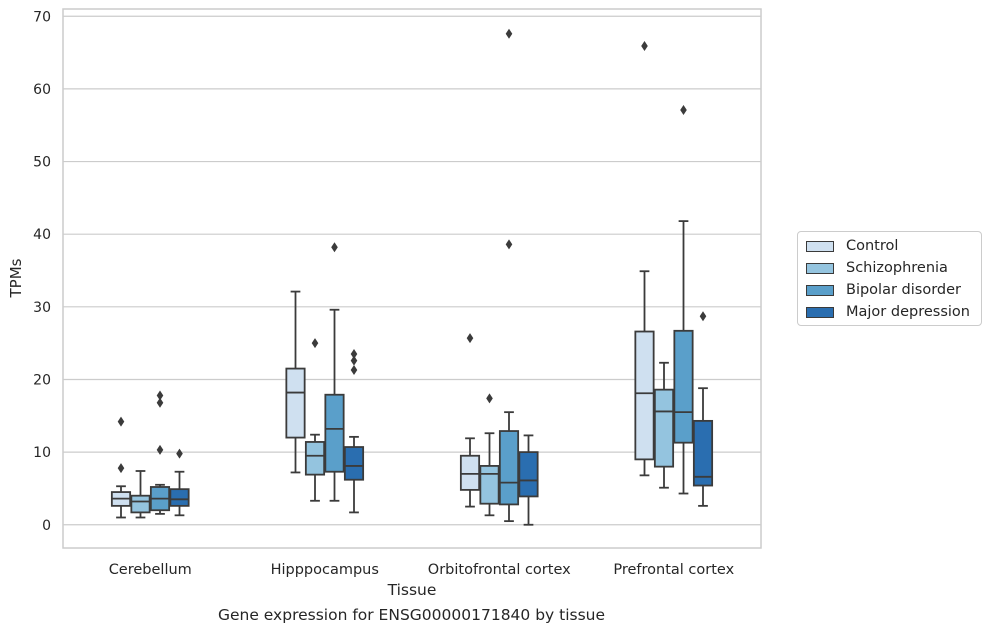 The width and height of the screenshot is (993, 634). What do you see at coordinates (872, 246) in the screenshot?
I see `legend-label-control: Control` at bounding box center [872, 246].